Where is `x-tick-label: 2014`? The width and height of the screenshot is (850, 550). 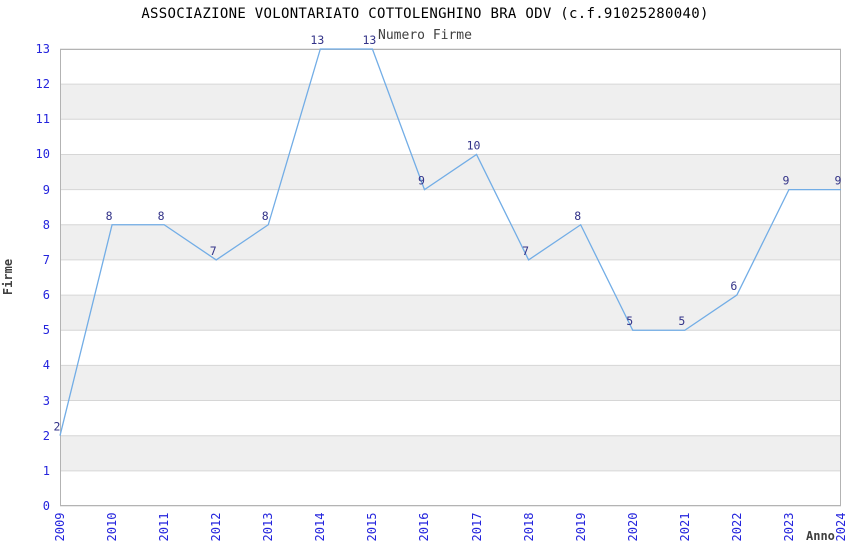 x-tick-label: 2014 is located at coordinates (320, 527).